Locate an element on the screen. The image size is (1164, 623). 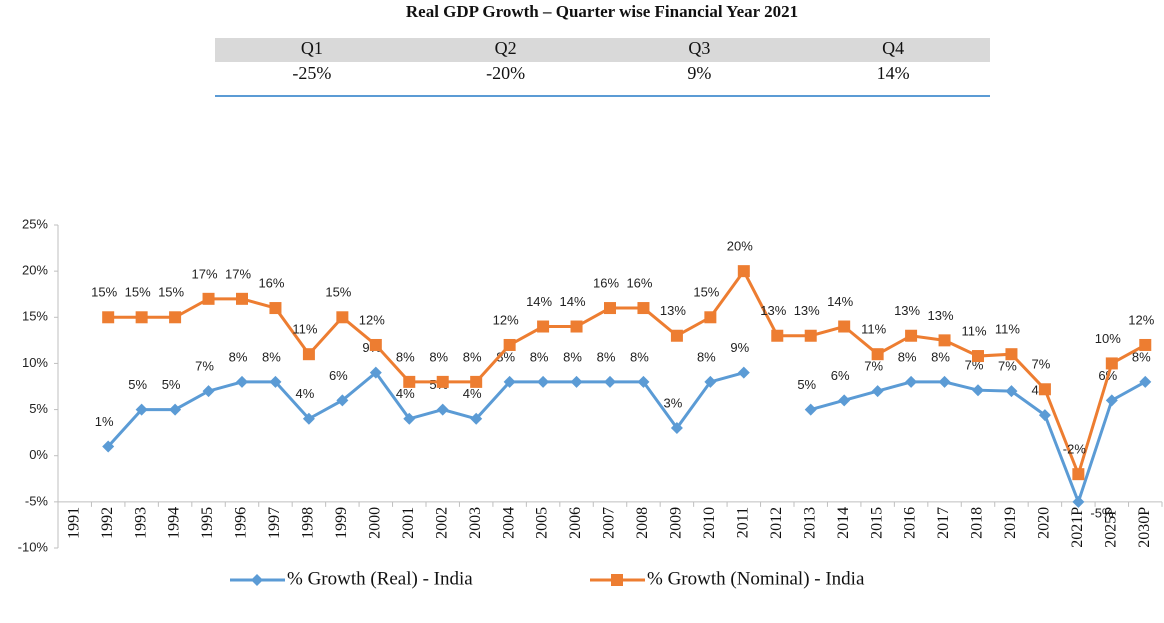
x-tick-label: 1994 is located at coordinates (174, 523).